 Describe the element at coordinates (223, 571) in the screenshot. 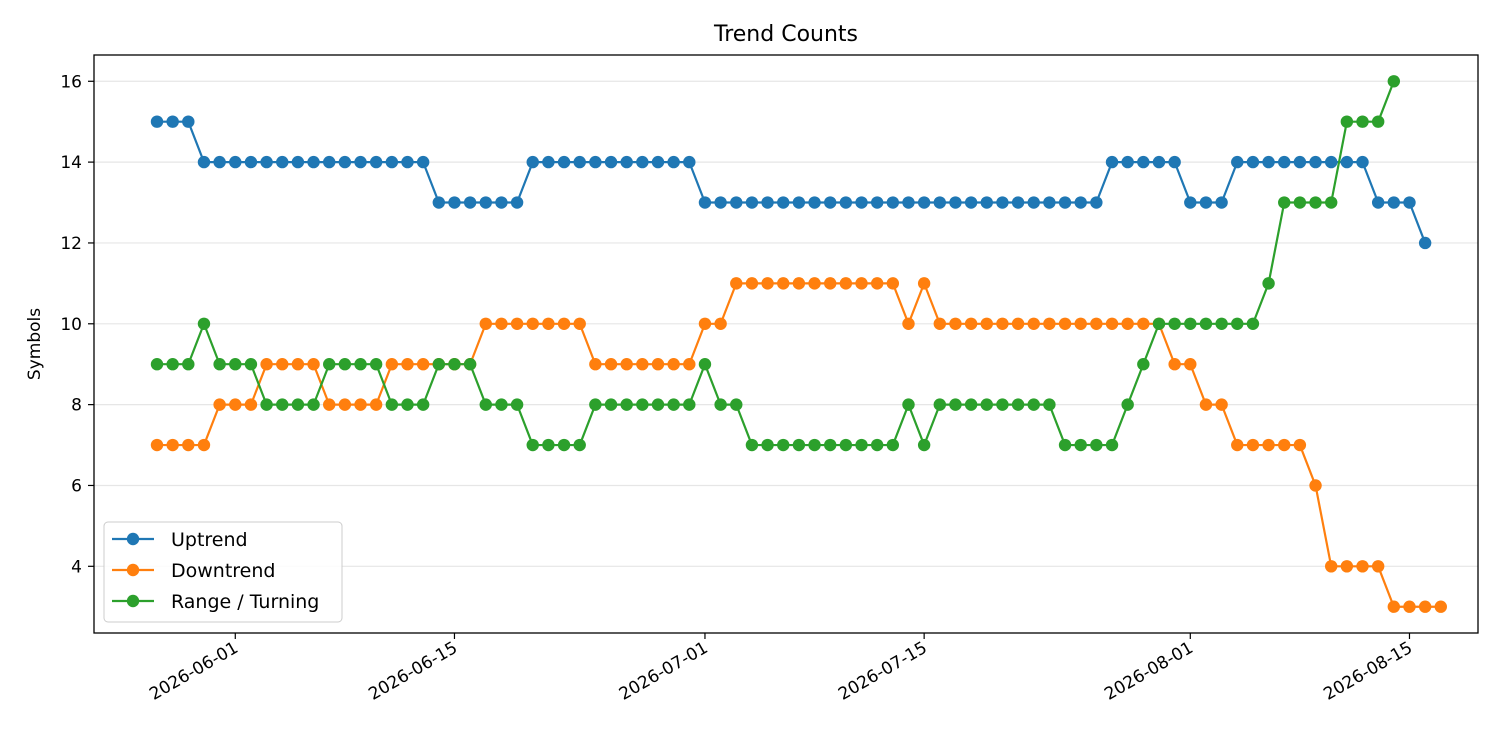

I see `legend-label: Downtrend` at that location.